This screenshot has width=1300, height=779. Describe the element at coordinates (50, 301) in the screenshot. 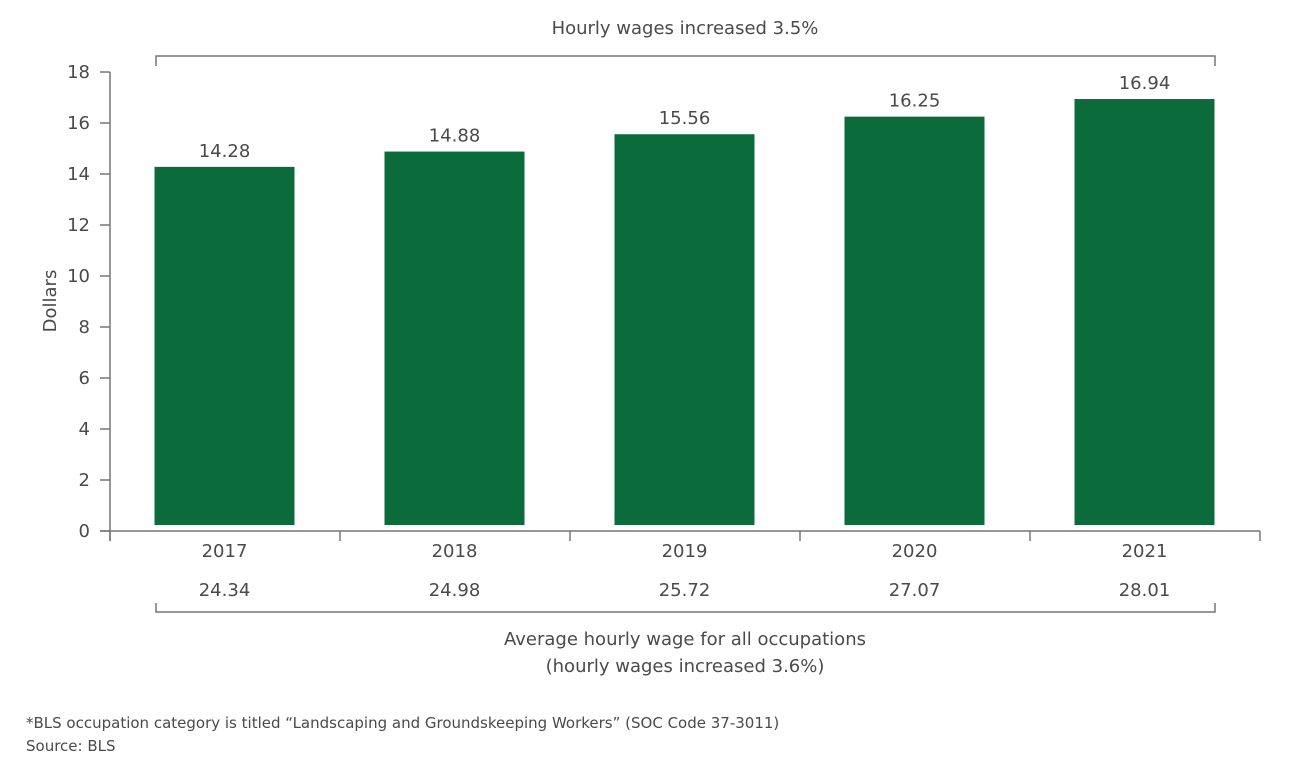

I see `y-axis-label: Dollars` at that location.